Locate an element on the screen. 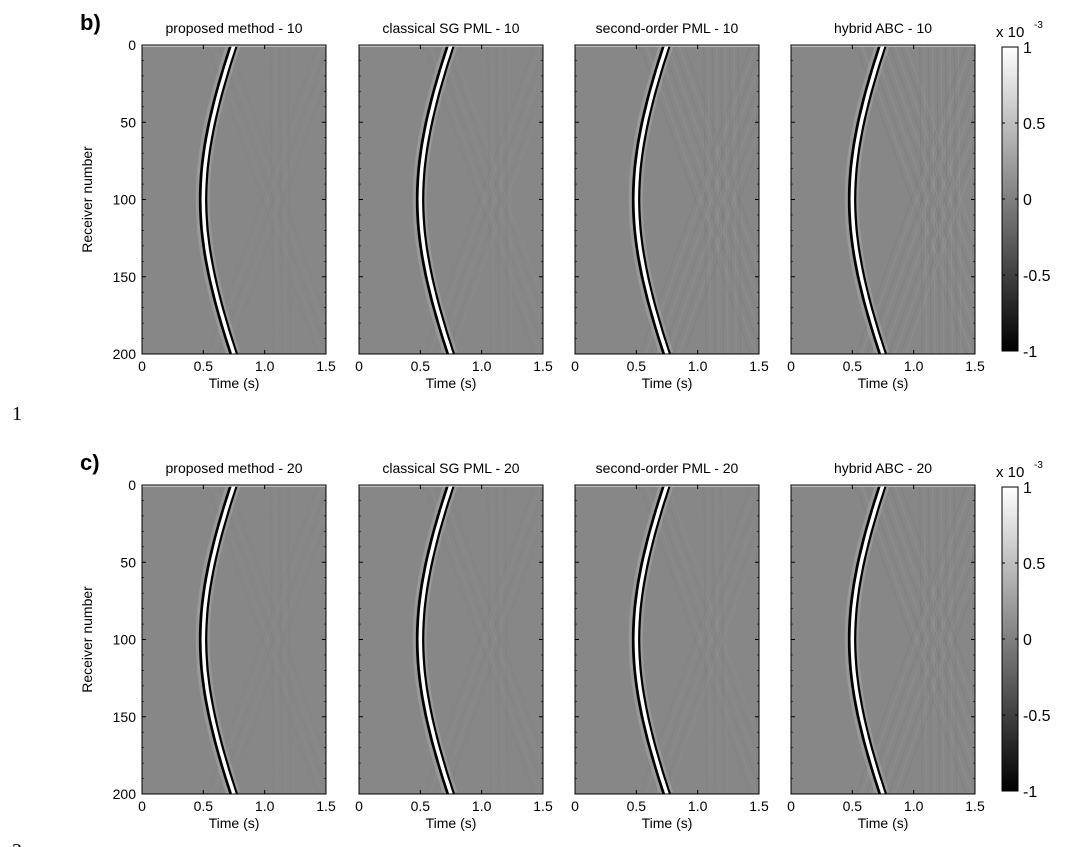 This screenshot has width=1079, height=847. page-marker: 2 is located at coordinates (17, 843).